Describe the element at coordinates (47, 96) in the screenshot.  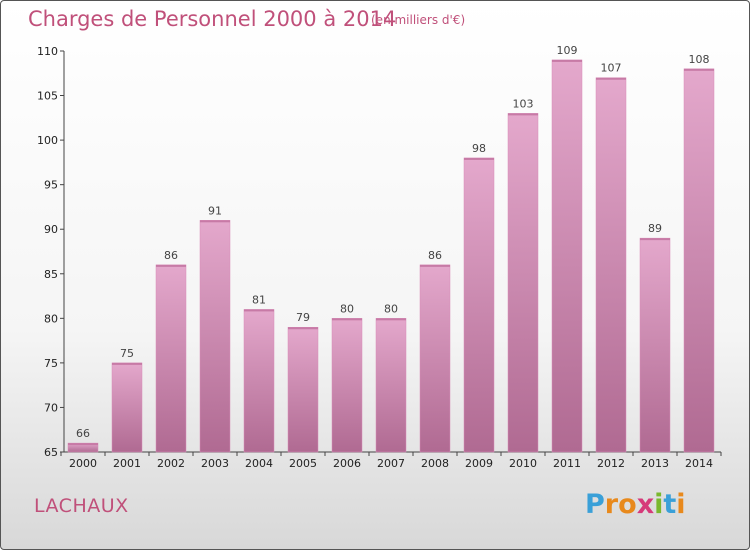
I see `y-tick-label: 105` at that location.